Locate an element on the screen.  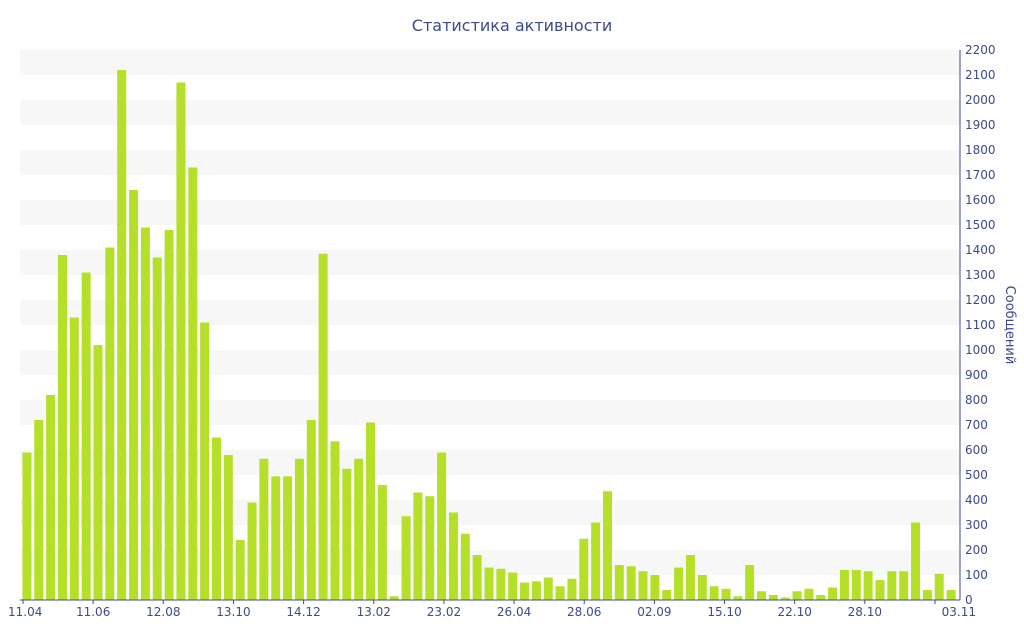
y-tick-label: 1500 is located at coordinates (980, 225).